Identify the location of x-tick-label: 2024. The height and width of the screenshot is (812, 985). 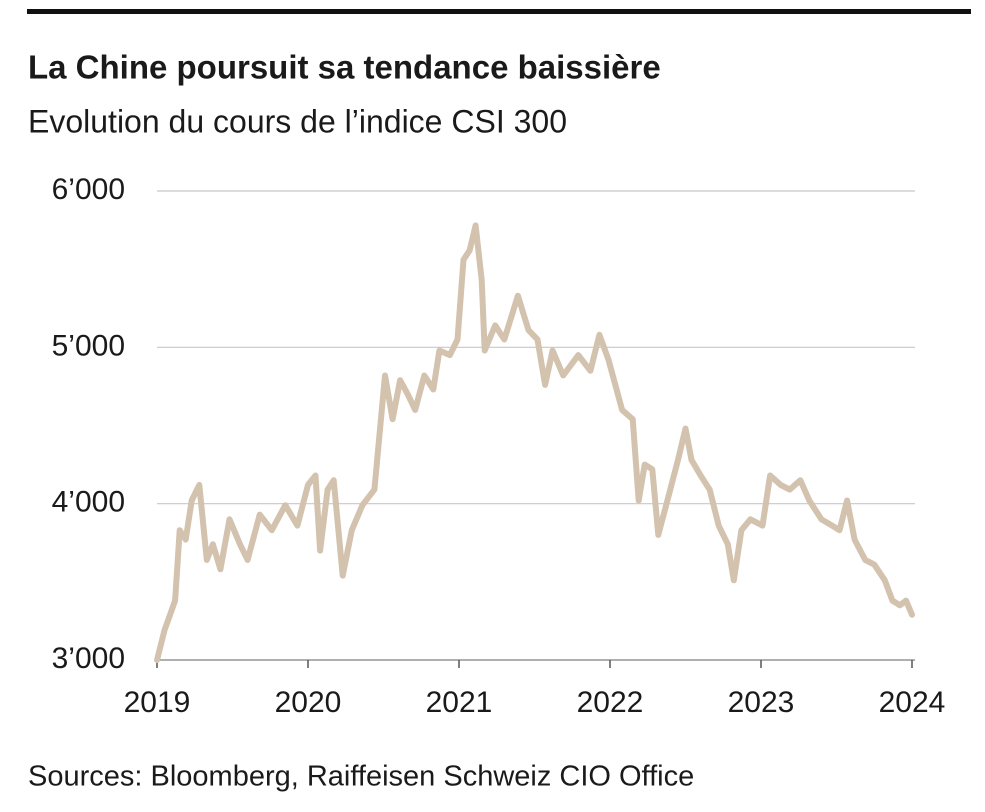
(912, 702).